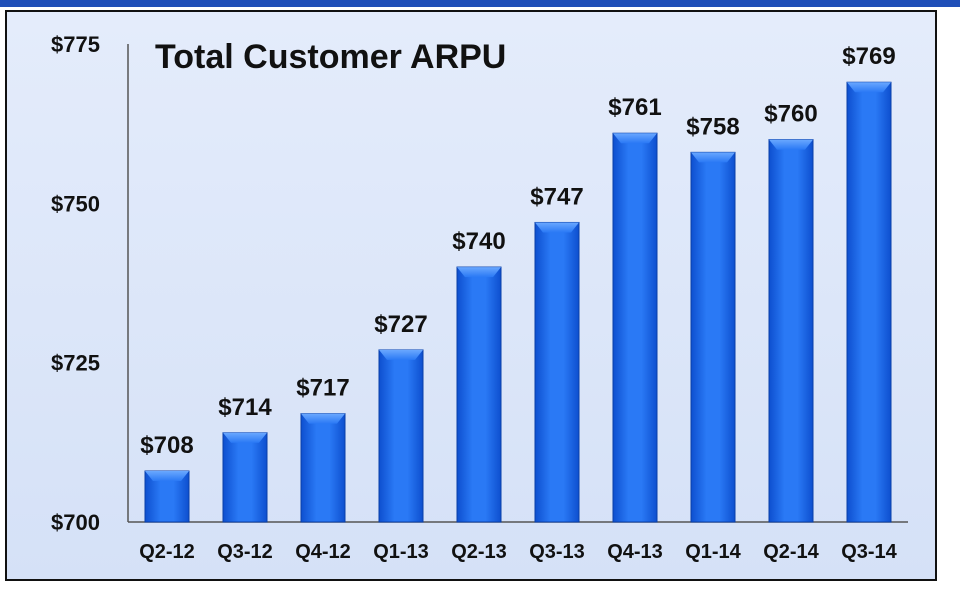  Describe the element at coordinates (869, 552) in the screenshot. I see `category-label: Q3-14` at that location.